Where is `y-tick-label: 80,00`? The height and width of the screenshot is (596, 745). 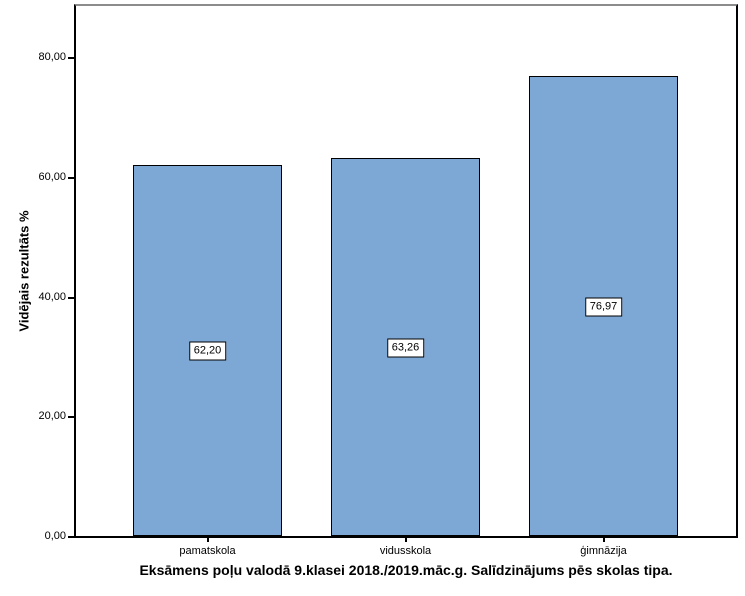 y-tick-label: 80,00 is located at coordinates (52, 57).